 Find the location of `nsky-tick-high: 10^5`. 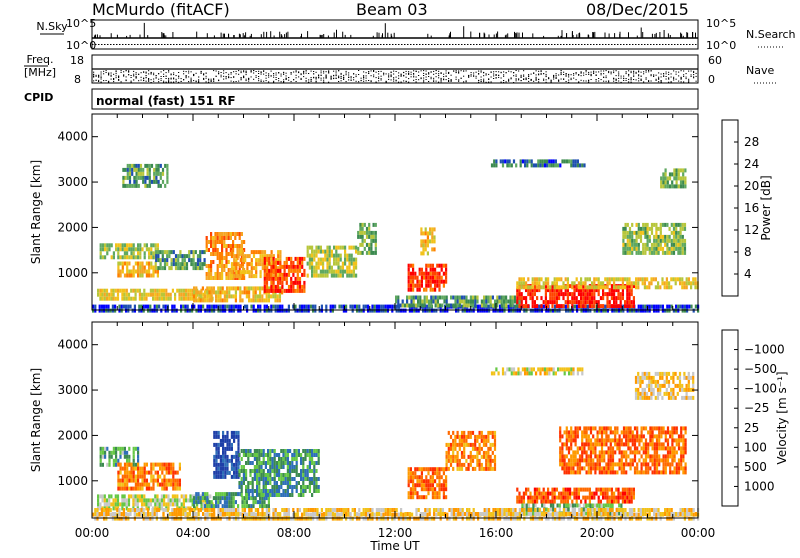

nsky-tick-high: 10^5 is located at coordinates (81, 23).